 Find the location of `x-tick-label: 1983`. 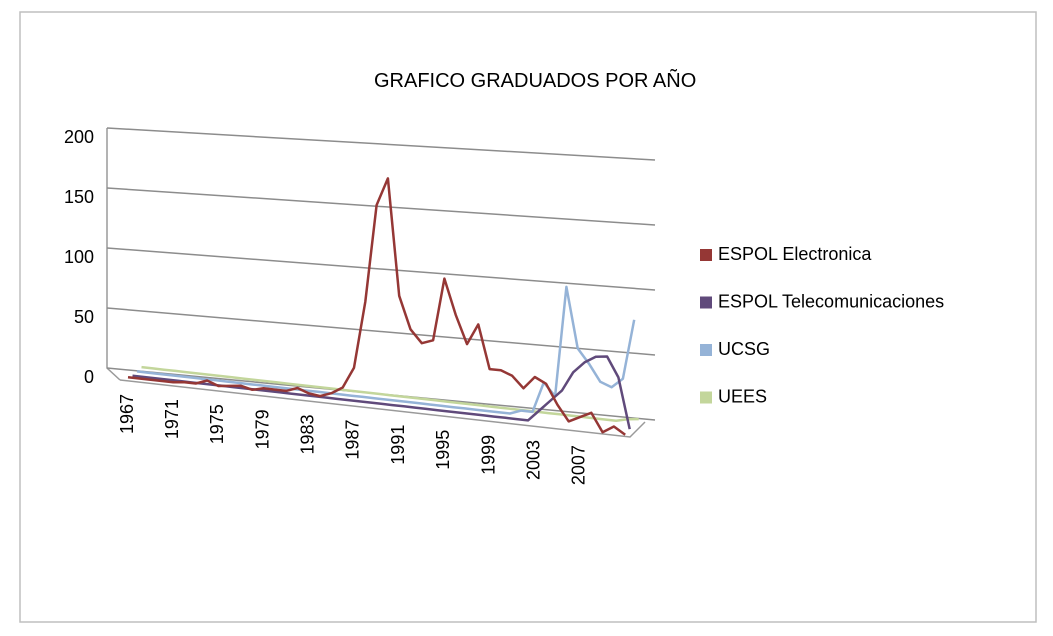

x-tick-label: 1983 is located at coordinates (308, 434).